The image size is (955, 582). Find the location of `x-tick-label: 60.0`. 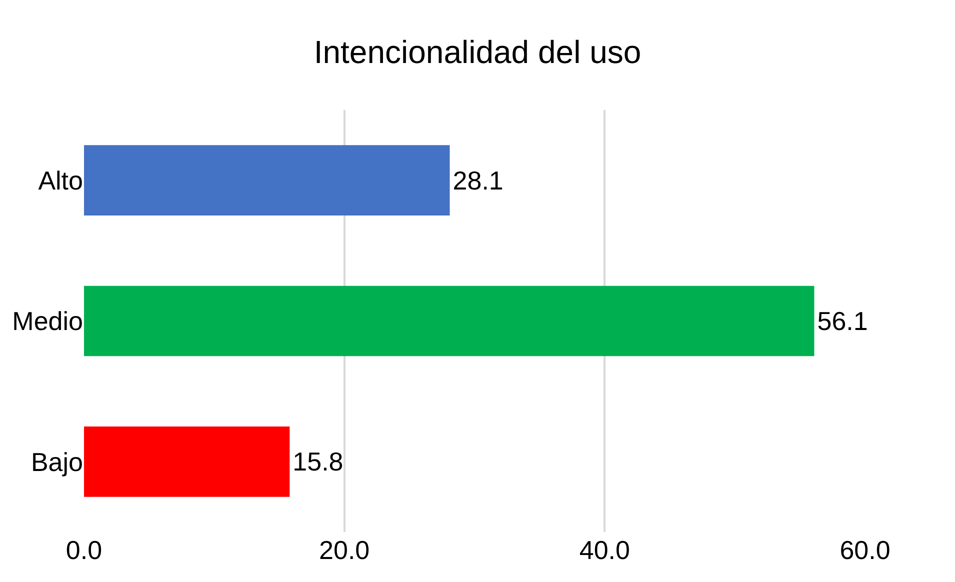

x-tick-label: 60.0 is located at coordinates (865, 550).